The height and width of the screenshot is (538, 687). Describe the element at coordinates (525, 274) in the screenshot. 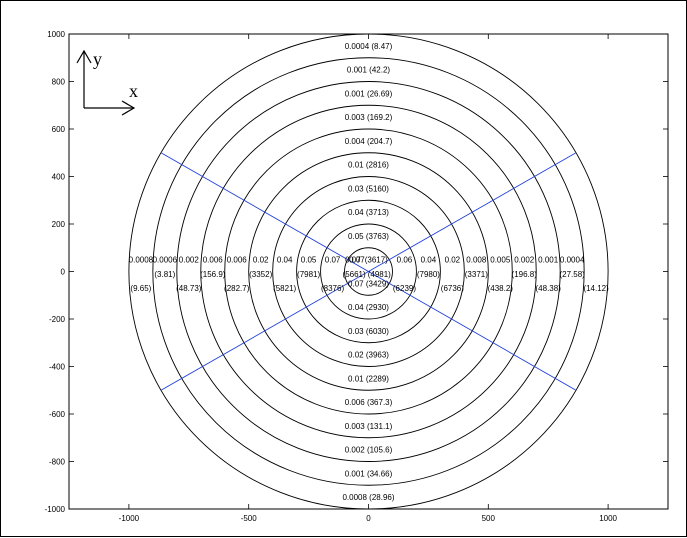

I see `annotation-label: (196.8)` at that location.